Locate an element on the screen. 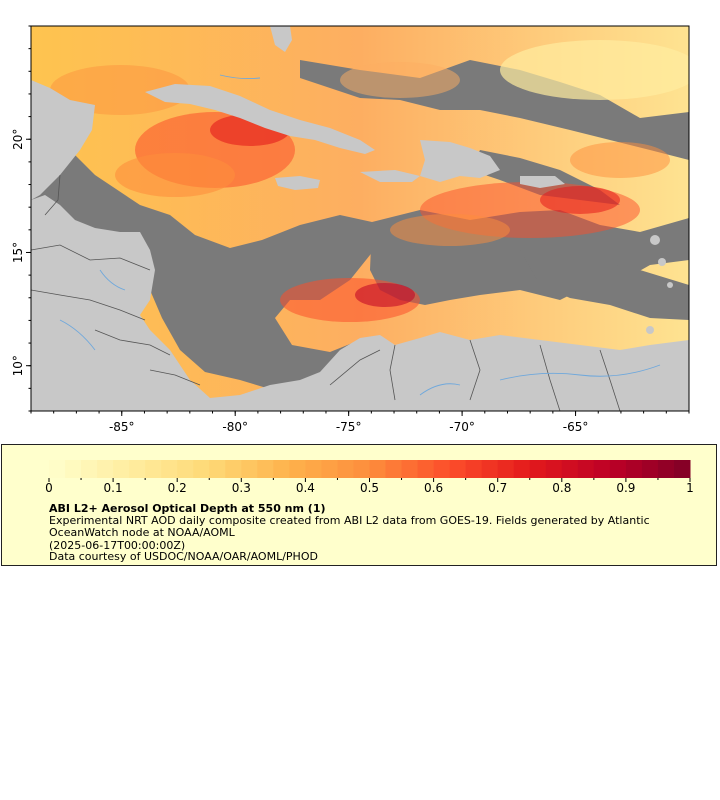 The image size is (720, 800). colorbar-tick-label: 0.2 is located at coordinates (177, 488).